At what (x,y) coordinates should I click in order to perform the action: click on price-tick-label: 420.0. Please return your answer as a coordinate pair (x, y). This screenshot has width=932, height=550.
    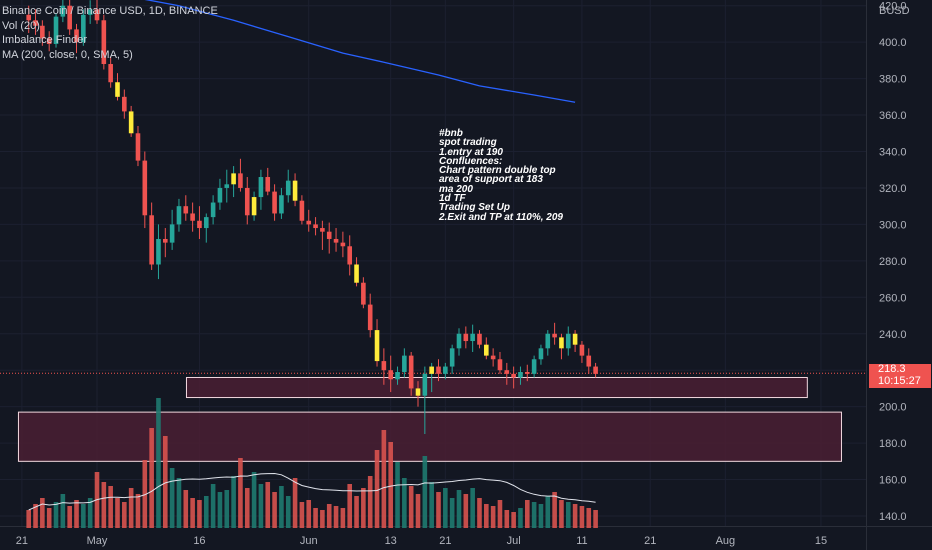
    Looking at the image, I should click on (893, 7).